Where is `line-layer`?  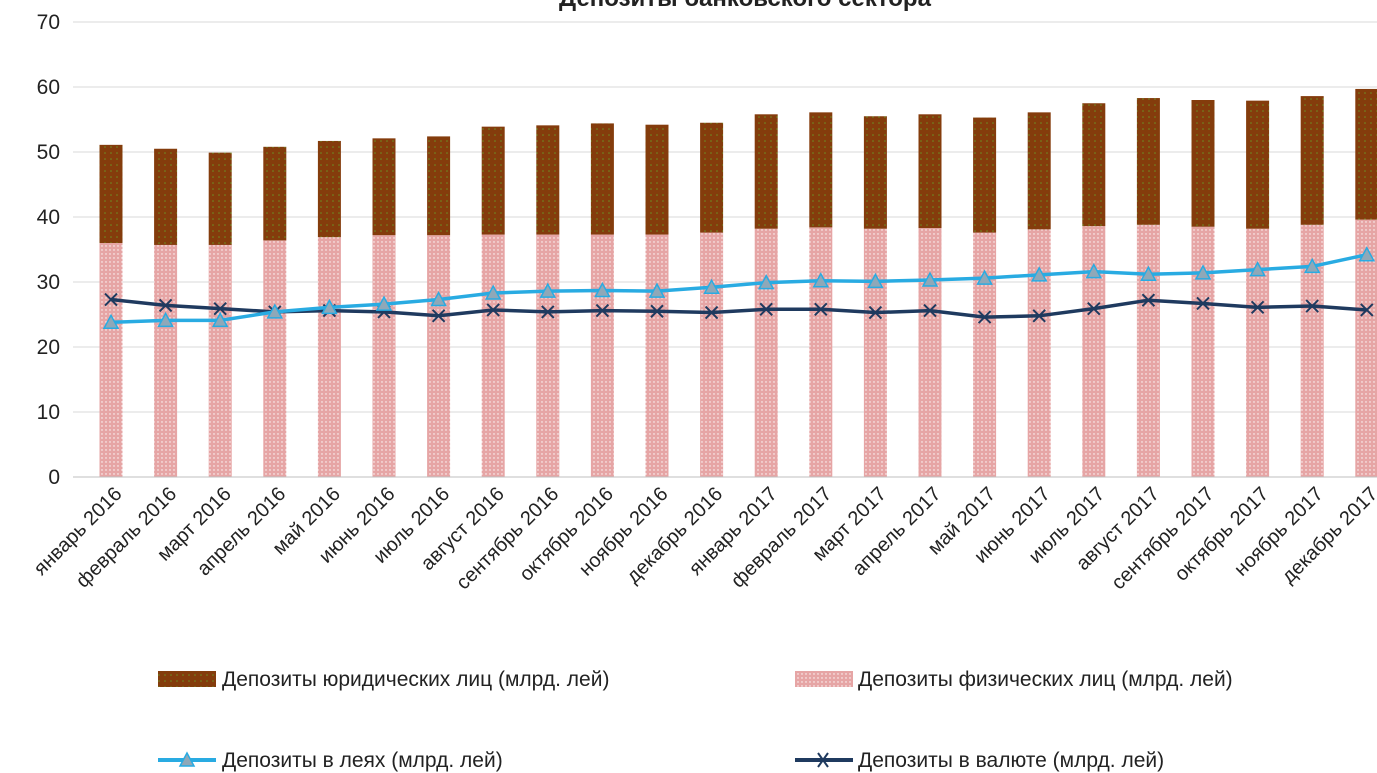
line-layer is located at coordinates (739, 288).